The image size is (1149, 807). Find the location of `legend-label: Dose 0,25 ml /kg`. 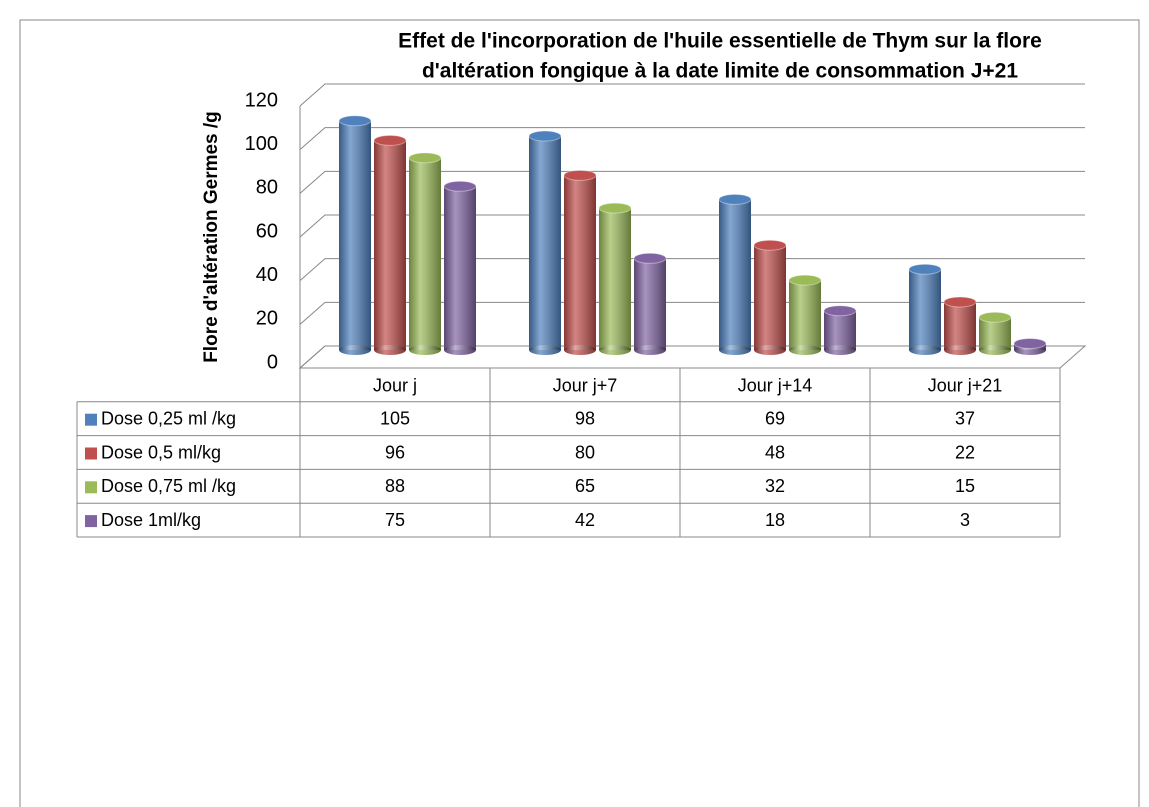

legend-label: Dose 0,25 ml /kg is located at coordinates (168, 418).